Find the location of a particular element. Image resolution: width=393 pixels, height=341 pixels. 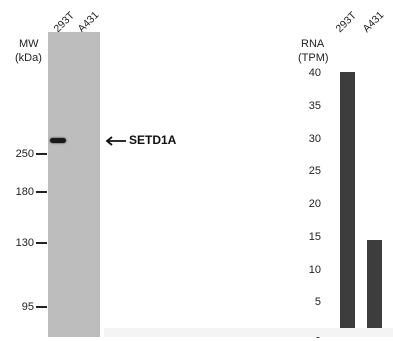

marker-label-130: 130 is located at coordinates (24, 243).